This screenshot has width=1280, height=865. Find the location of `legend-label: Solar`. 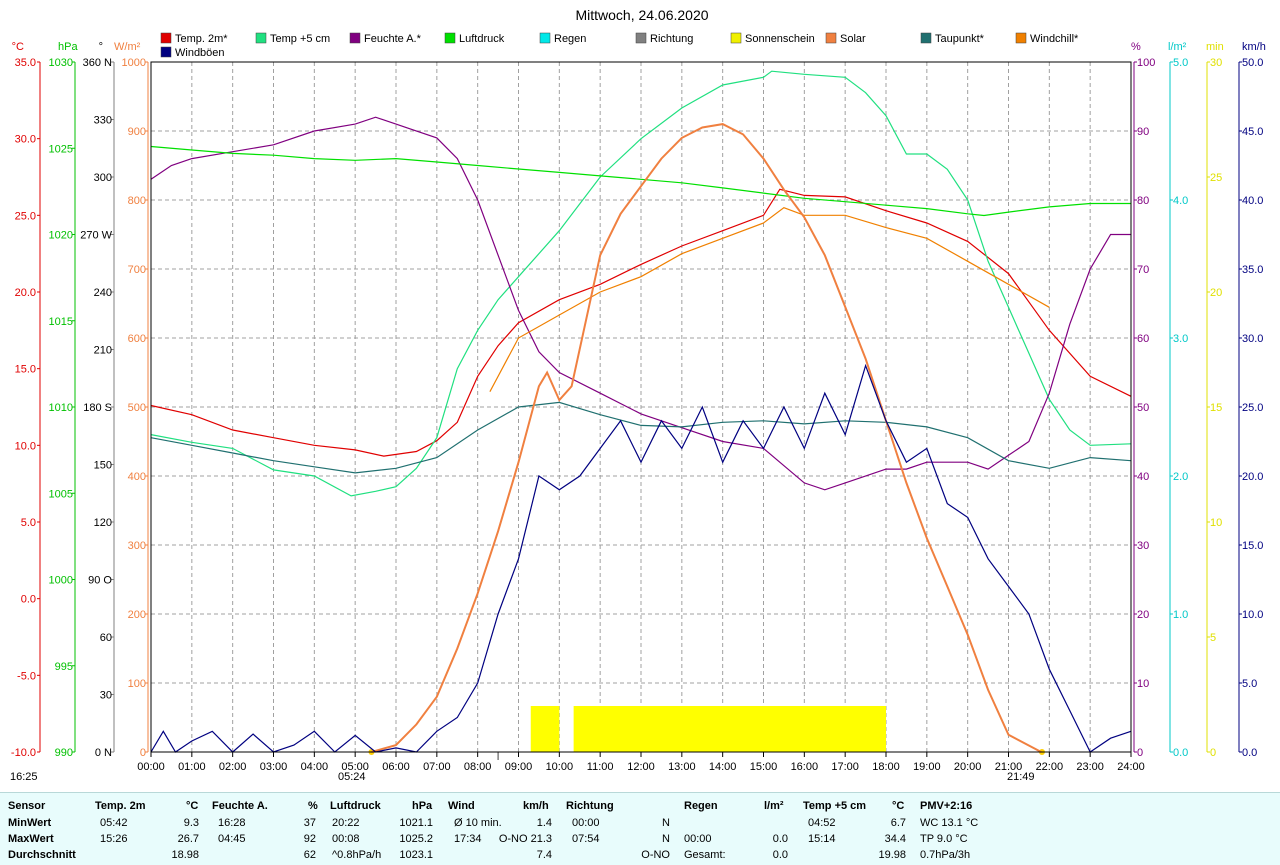

legend-label: Solar is located at coordinates (853, 39).